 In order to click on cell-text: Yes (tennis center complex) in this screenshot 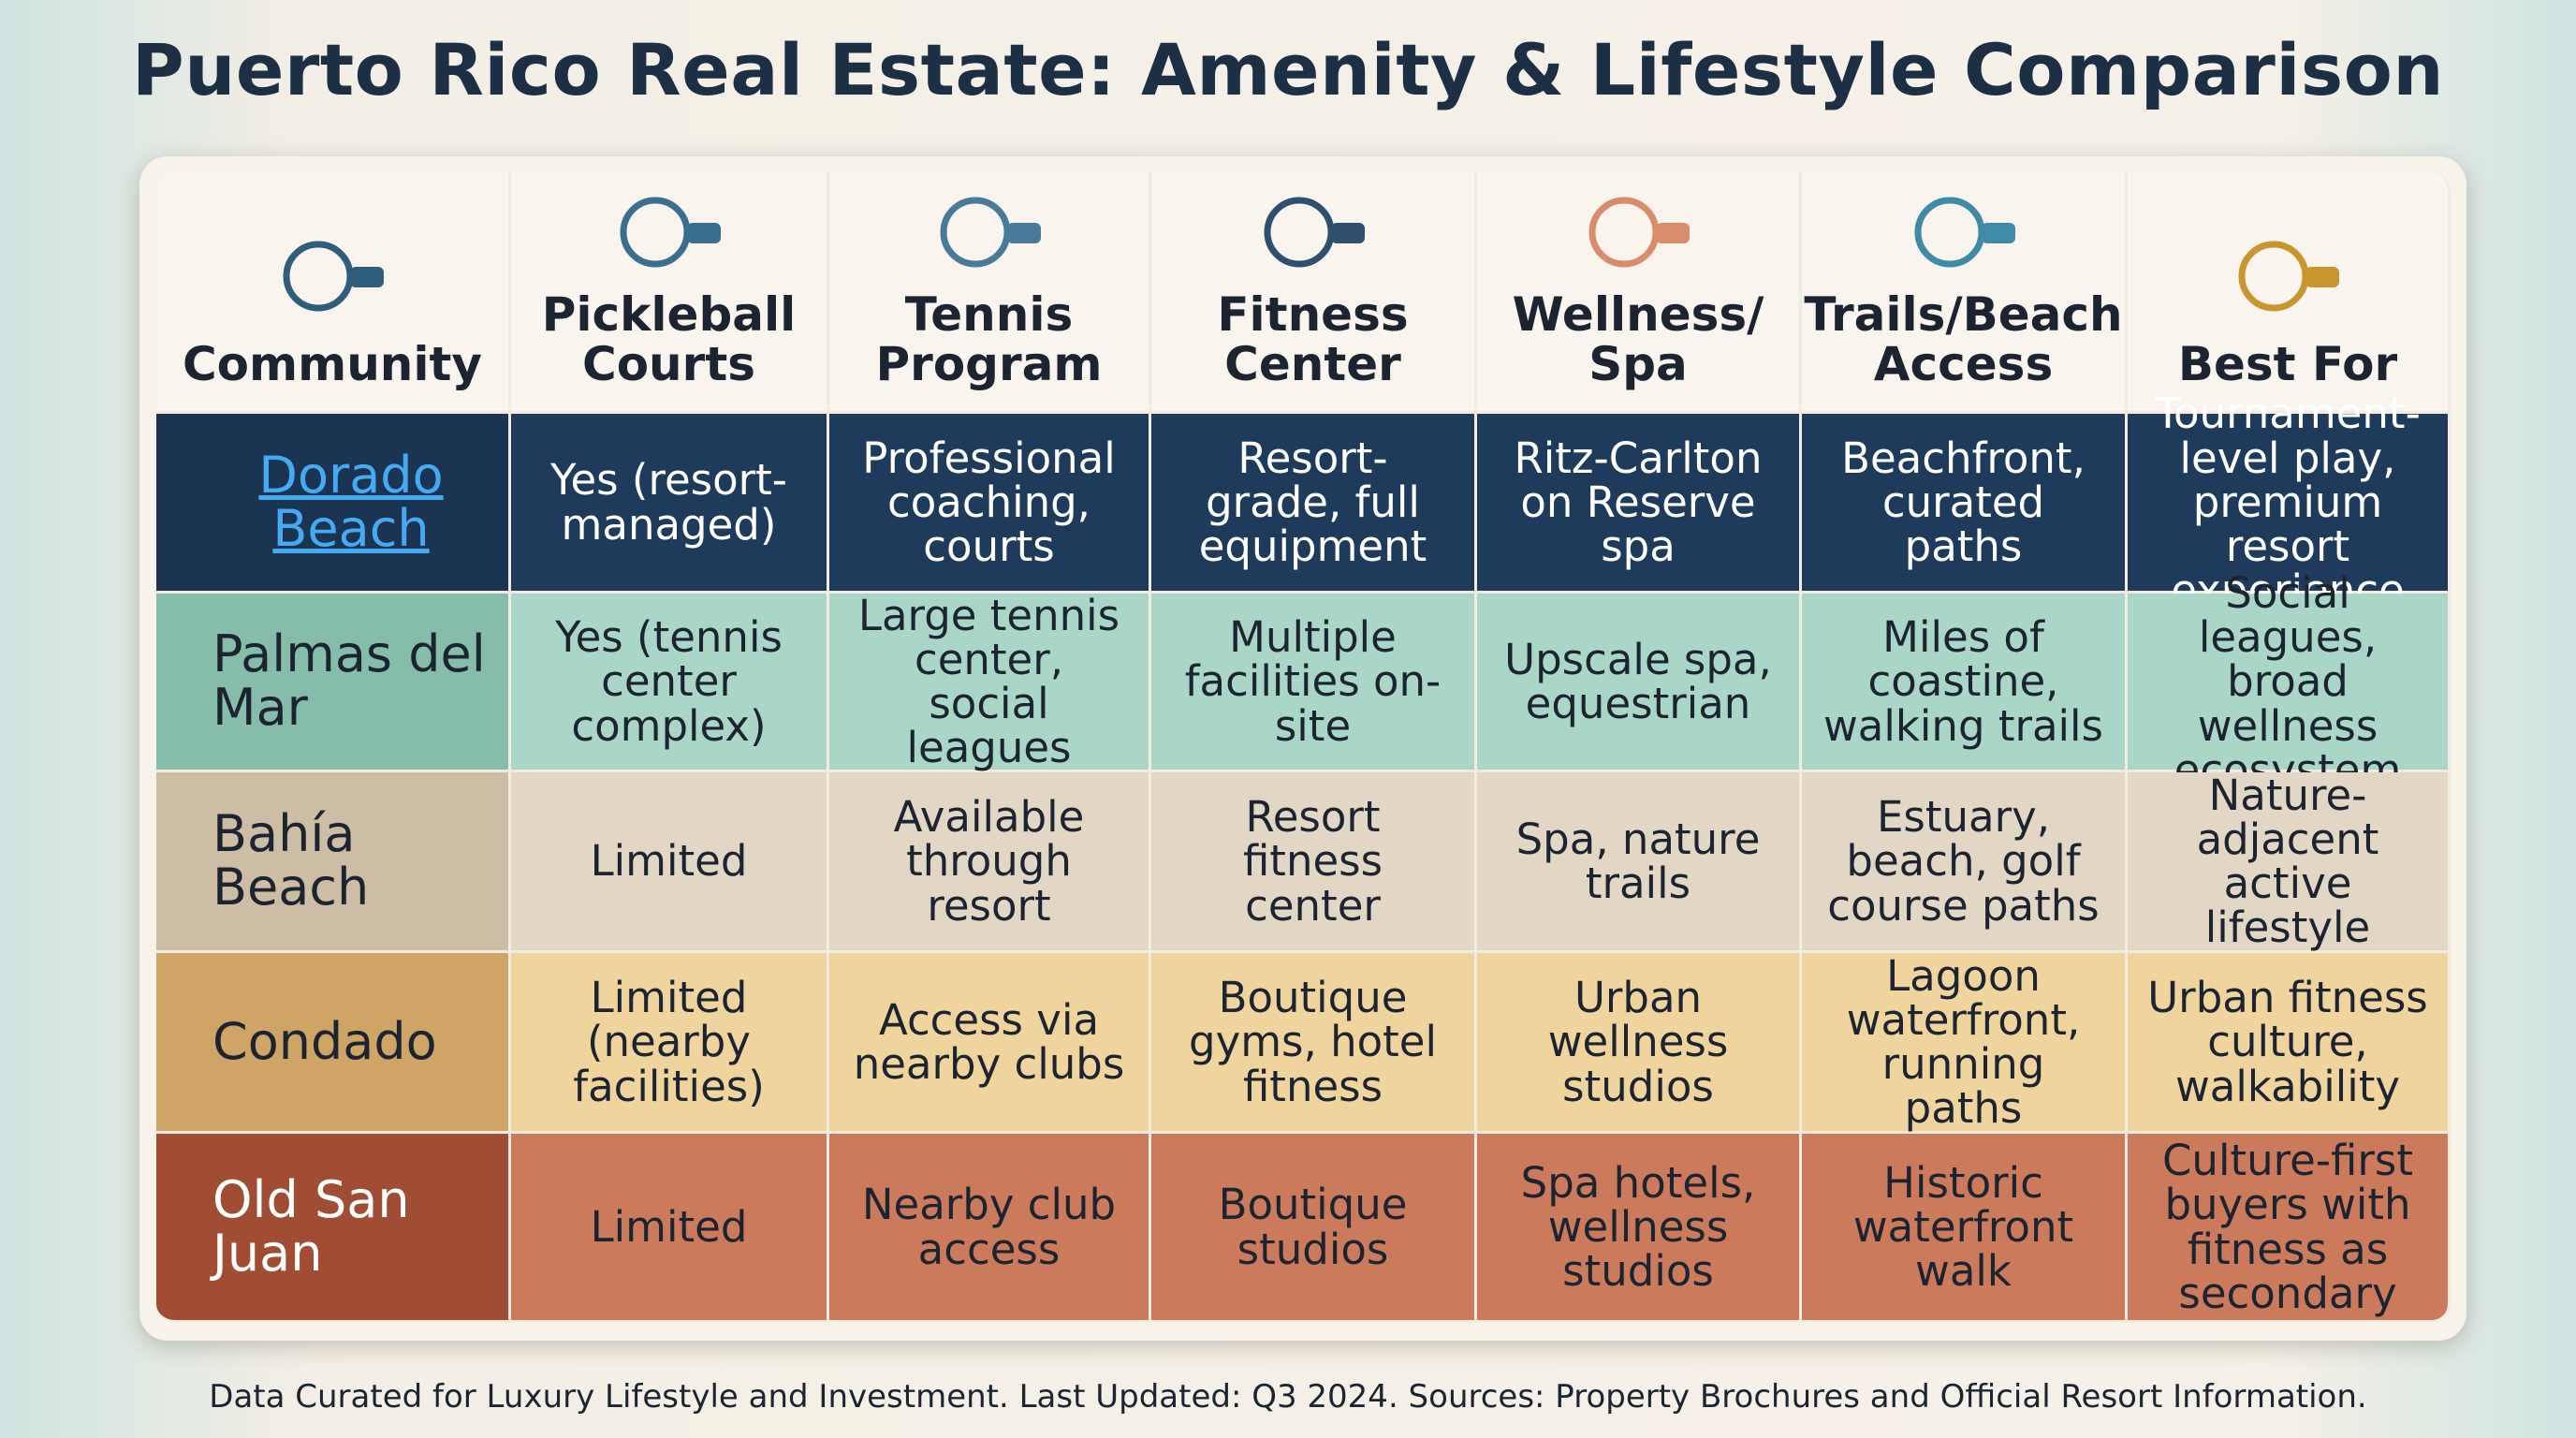, I will do `click(669, 681)`.